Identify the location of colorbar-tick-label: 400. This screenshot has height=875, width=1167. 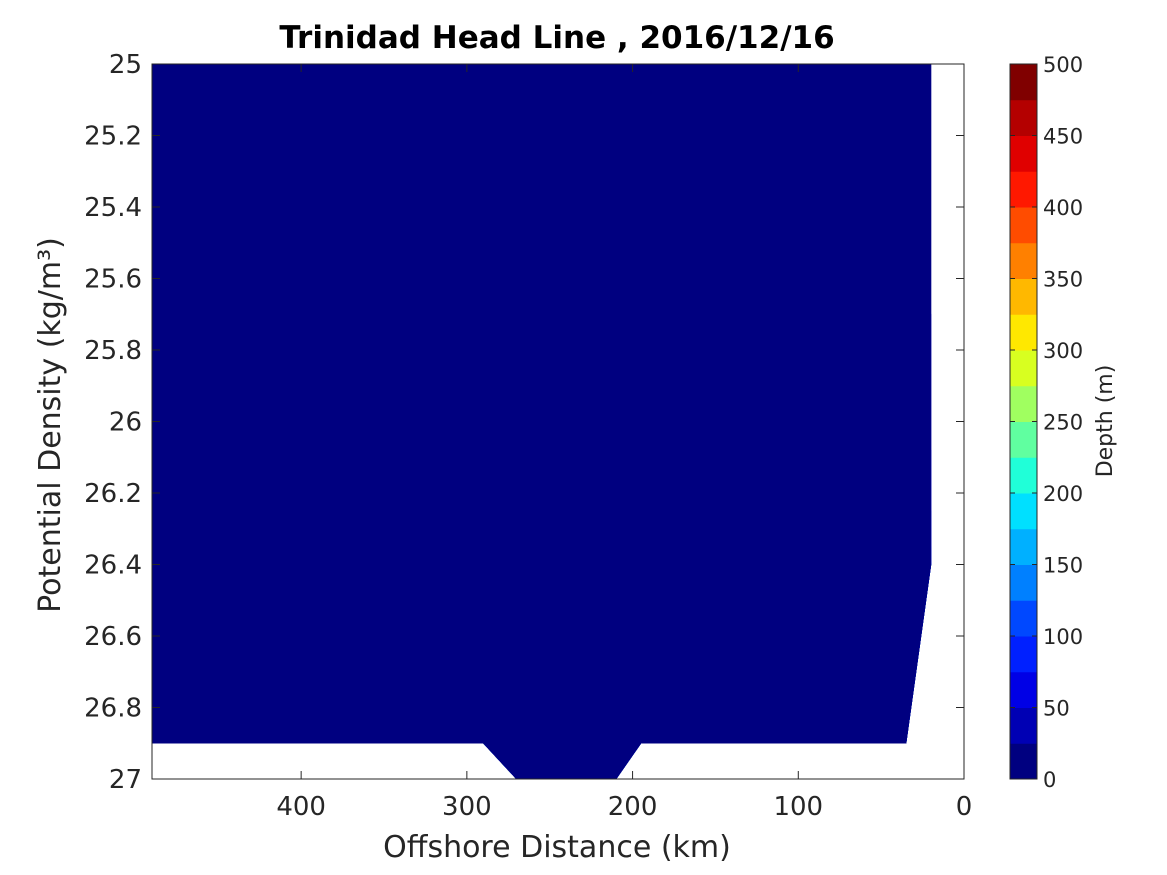
(1063, 208).